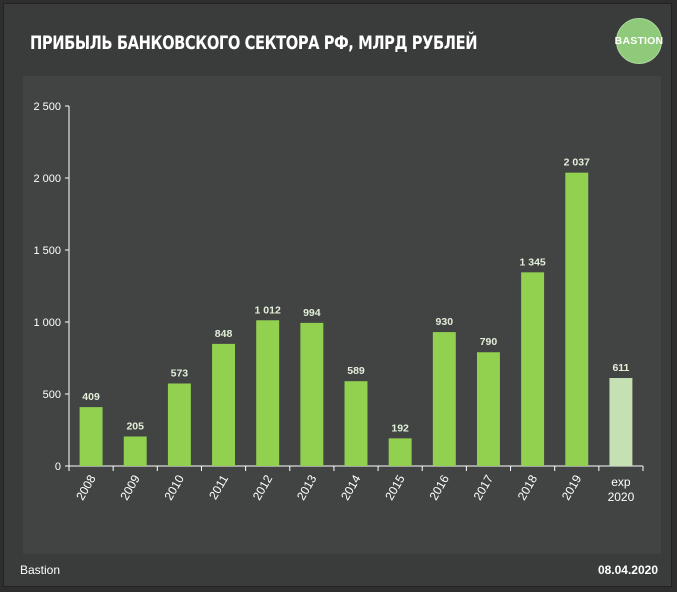 This screenshot has width=677, height=592. What do you see at coordinates (307, 487) in the screenshot?
I see `x-tick-label: 2013` at bounding box center [307, 487].